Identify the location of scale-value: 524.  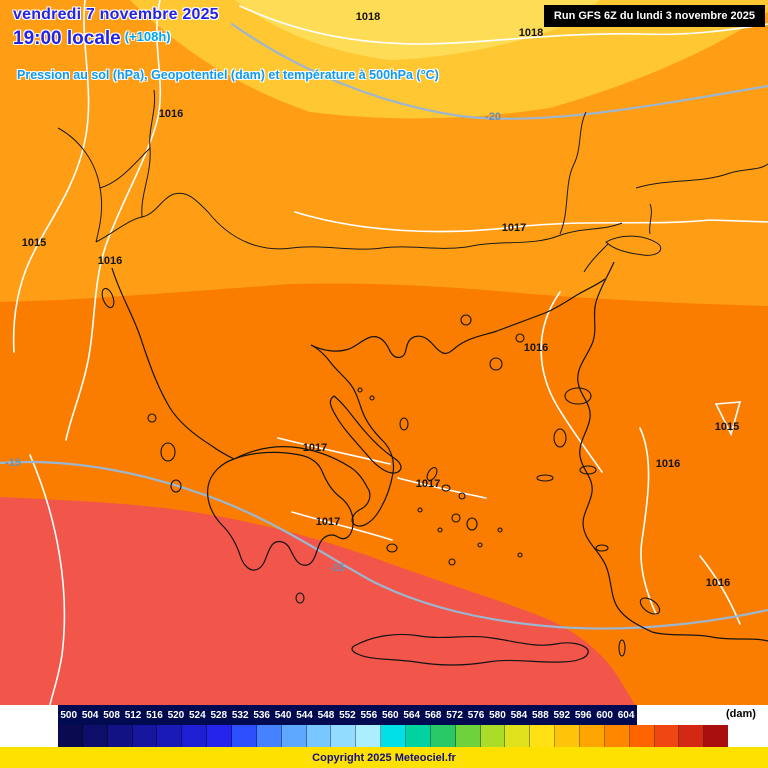
(197, 715).